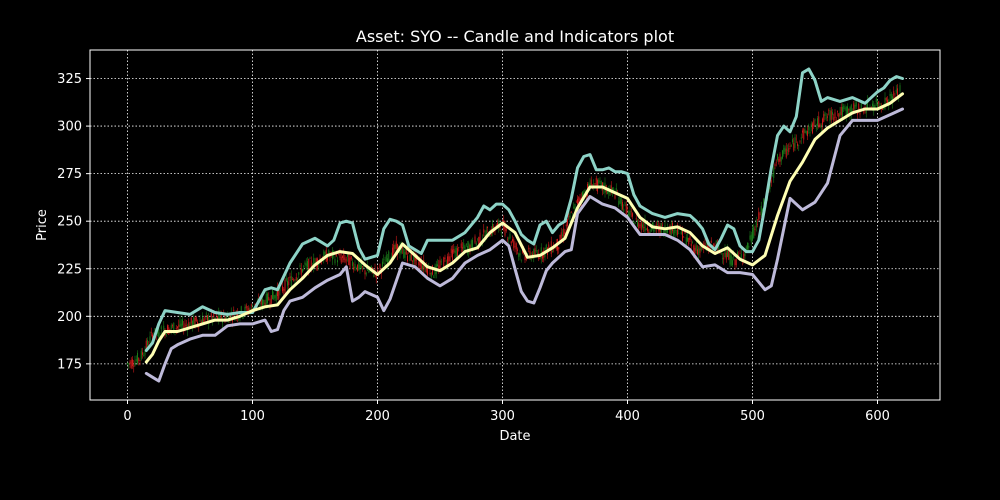 This screenshot has width=1000, height=500. I want to click on chart-title: Asset: SYO -- Candle and Indicators plot, so click(515, 36).